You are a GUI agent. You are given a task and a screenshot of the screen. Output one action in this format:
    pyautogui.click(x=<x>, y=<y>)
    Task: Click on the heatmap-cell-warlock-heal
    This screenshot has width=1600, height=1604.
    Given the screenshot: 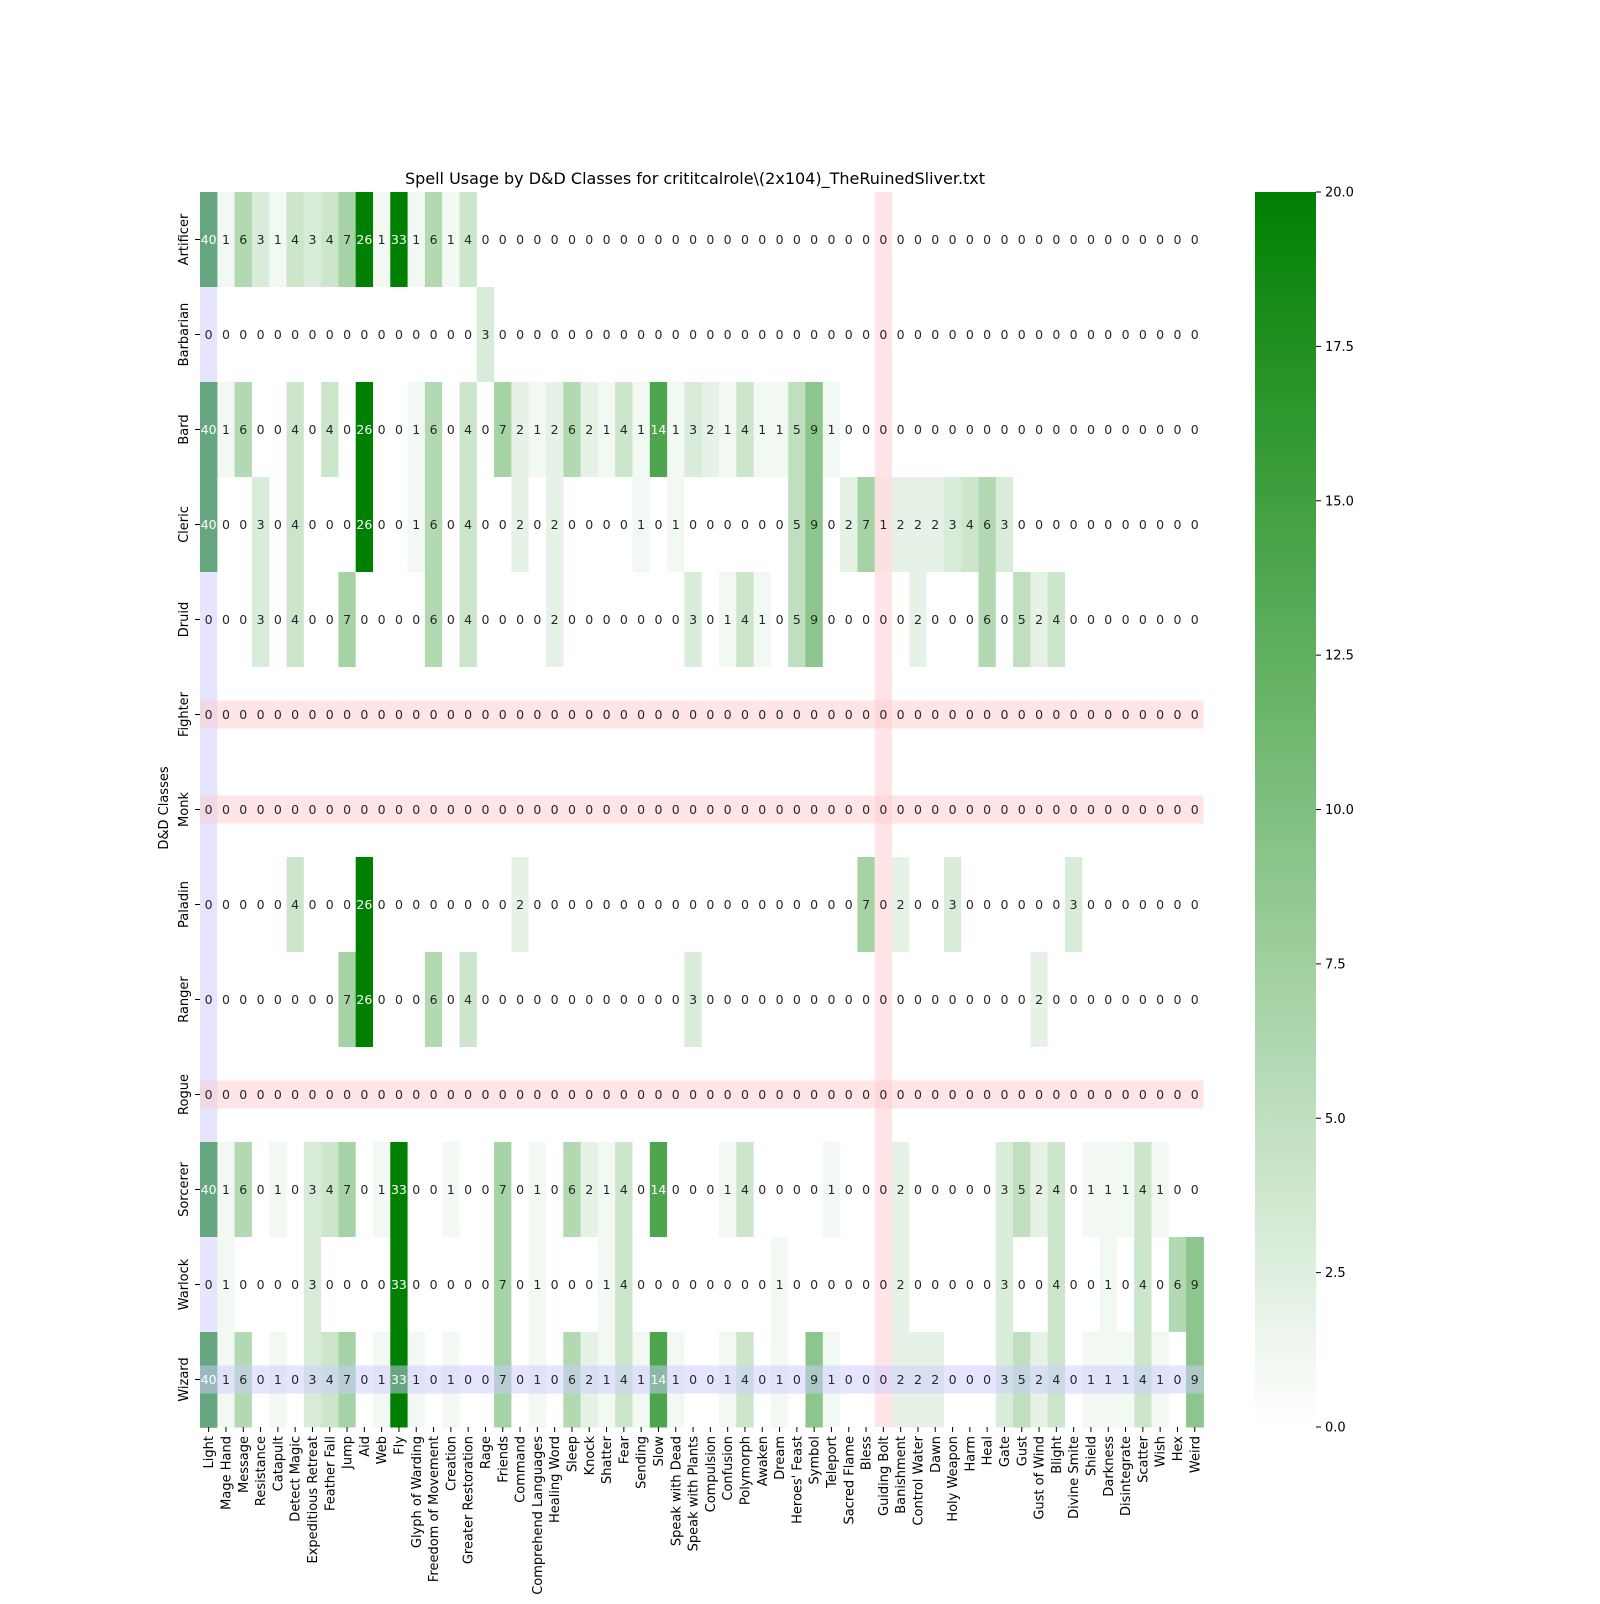 What is the action you would take?
    pyautogui.click(x=987, y=1285)
    